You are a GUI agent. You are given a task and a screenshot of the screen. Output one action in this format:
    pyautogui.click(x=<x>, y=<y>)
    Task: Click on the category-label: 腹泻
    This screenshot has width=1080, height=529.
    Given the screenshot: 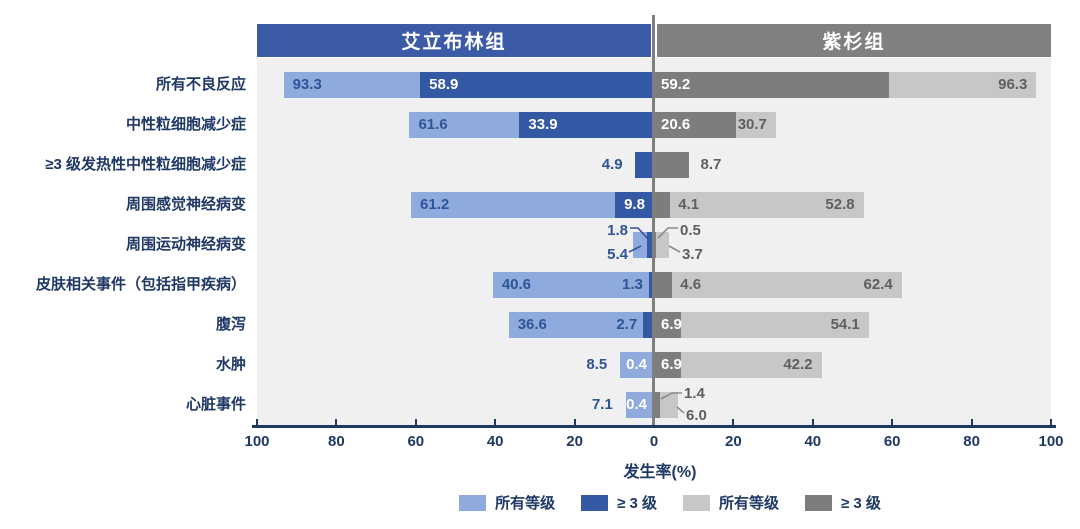 What is the action you would take?
    pyautogui.click(x=230, y=324)
    